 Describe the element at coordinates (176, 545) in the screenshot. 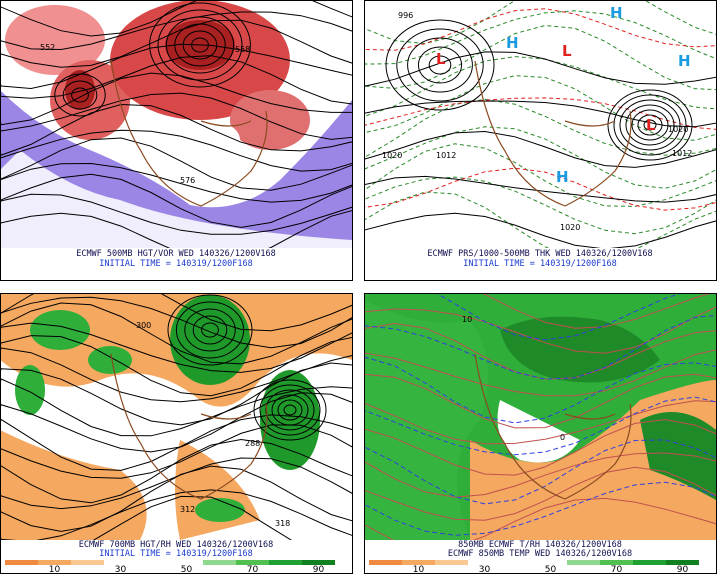

I see `caption: ECMWF 700MB HGT/RH WED 140326/1200V168` at that location.